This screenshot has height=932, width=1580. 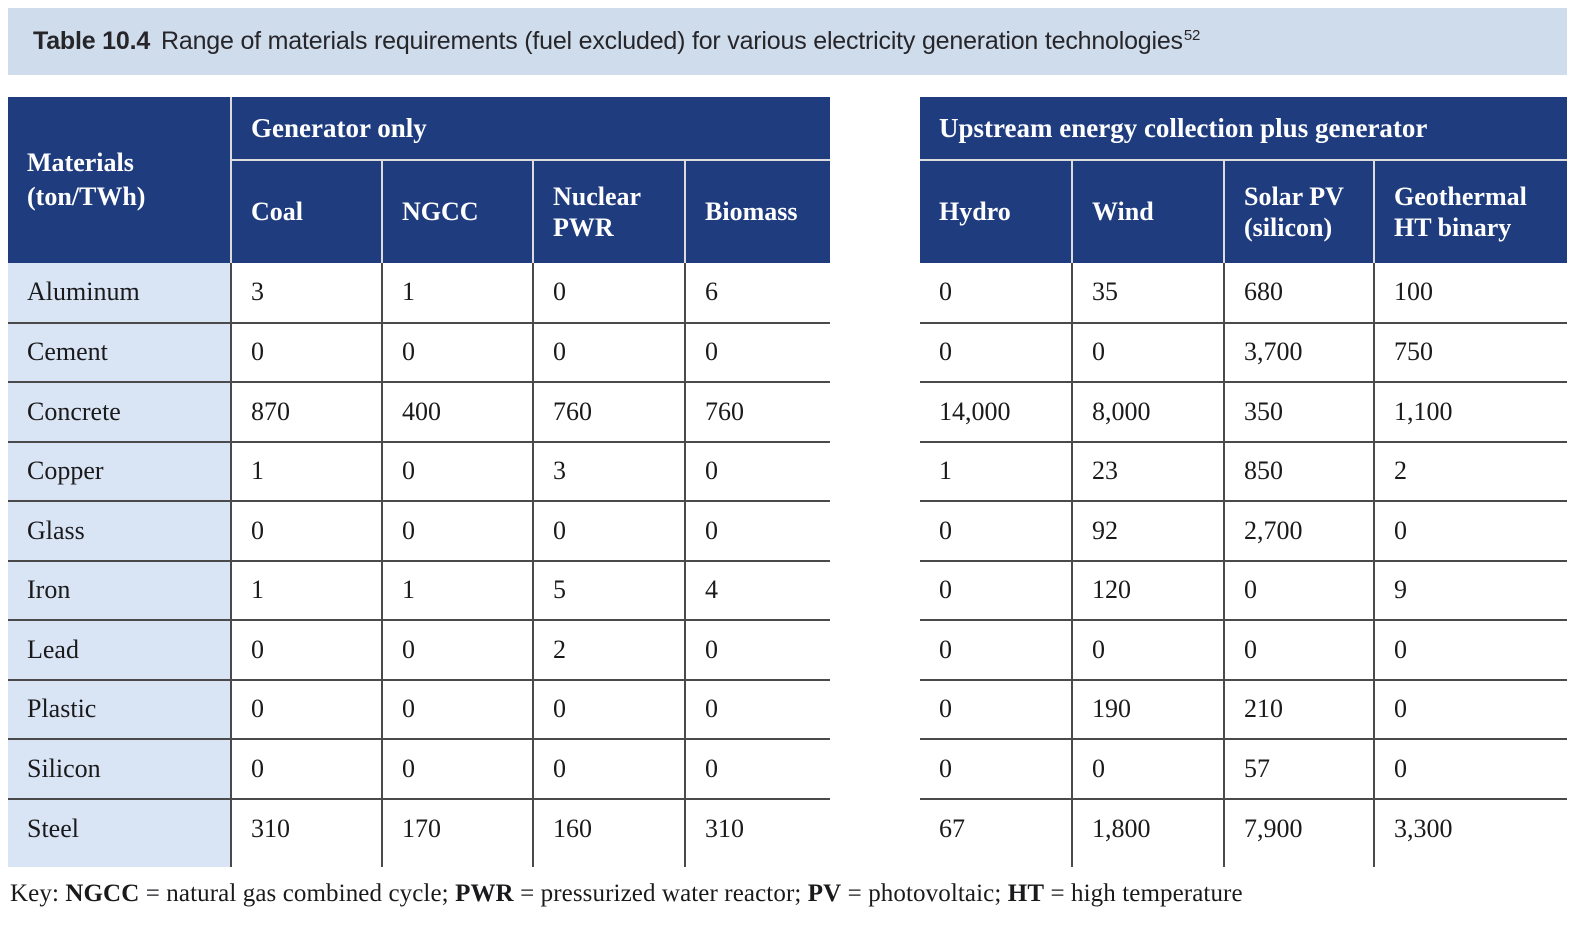 I want to click on corner-header-line1: Materials, so click(x=80, y=163).